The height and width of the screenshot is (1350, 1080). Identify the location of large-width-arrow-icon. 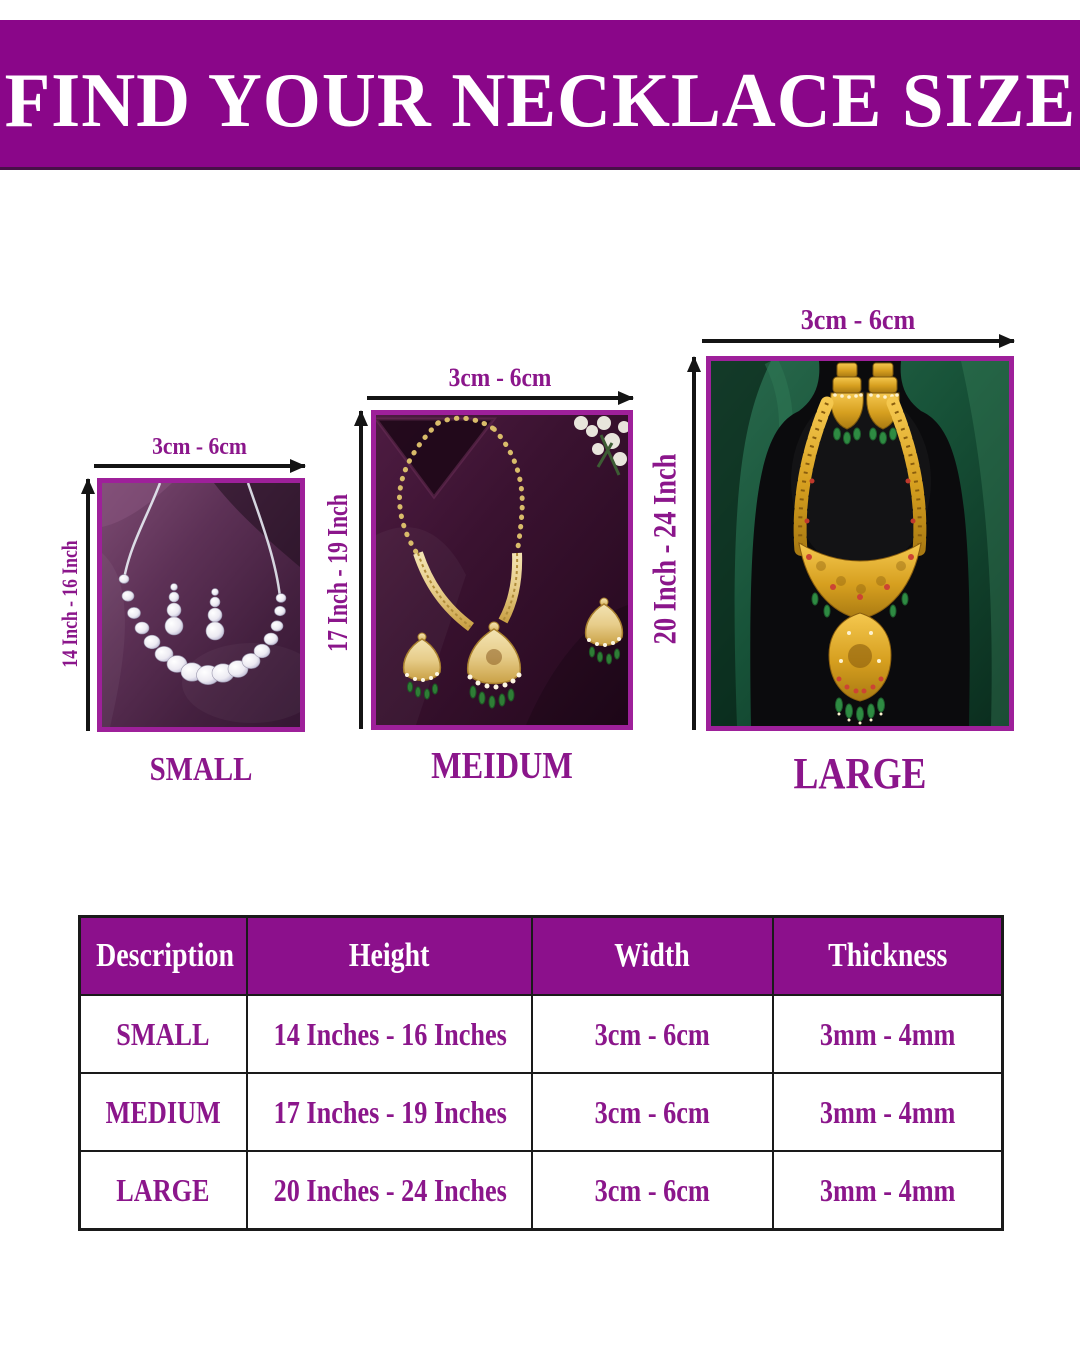
(858, 341).